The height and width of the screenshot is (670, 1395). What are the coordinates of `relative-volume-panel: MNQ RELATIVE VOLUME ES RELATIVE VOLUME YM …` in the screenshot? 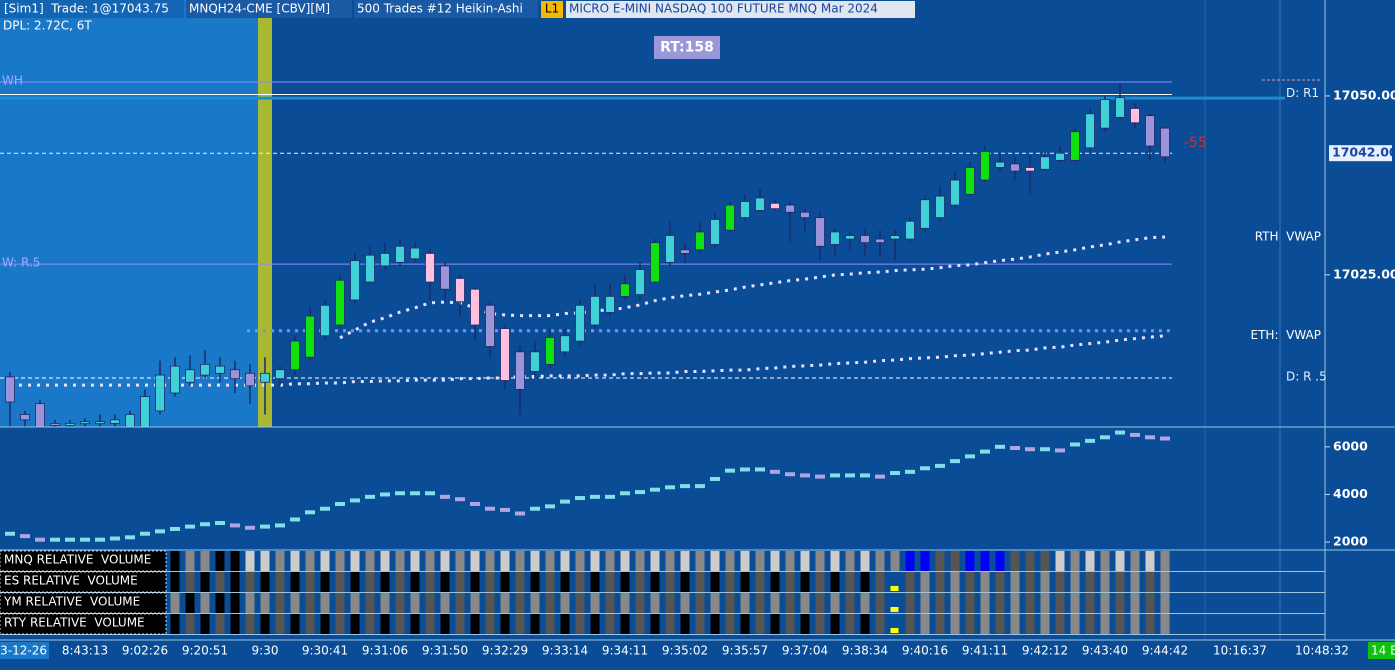 It's located at (662, 592).